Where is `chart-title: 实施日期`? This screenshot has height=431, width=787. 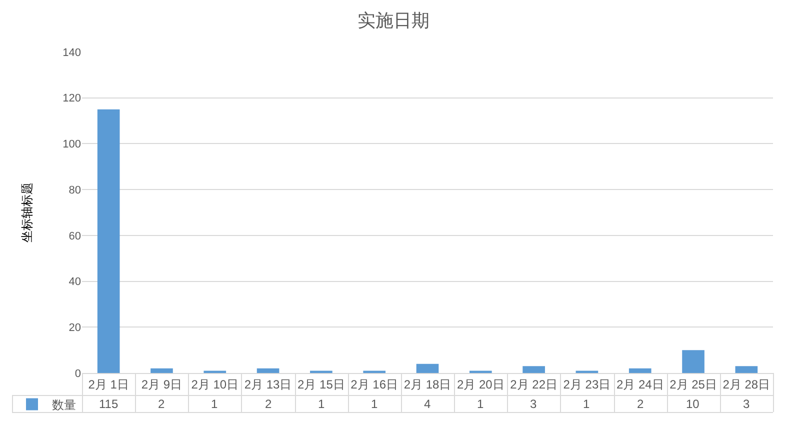 chart-title: 实施日期 is located at coordinates (394, 21).